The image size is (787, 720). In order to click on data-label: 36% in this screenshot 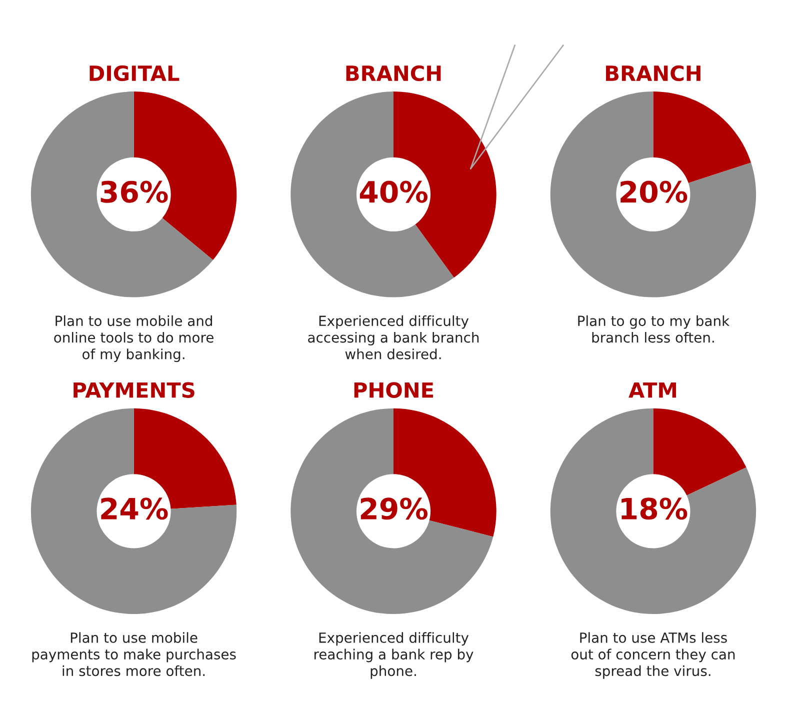, I will do `click(134, 191)`.